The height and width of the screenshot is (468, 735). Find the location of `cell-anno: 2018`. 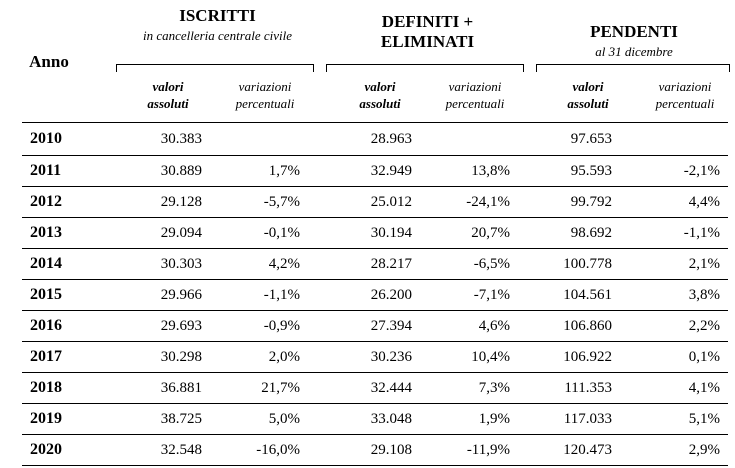

cell-anno: 2018 is located at coordinates (46, 387).